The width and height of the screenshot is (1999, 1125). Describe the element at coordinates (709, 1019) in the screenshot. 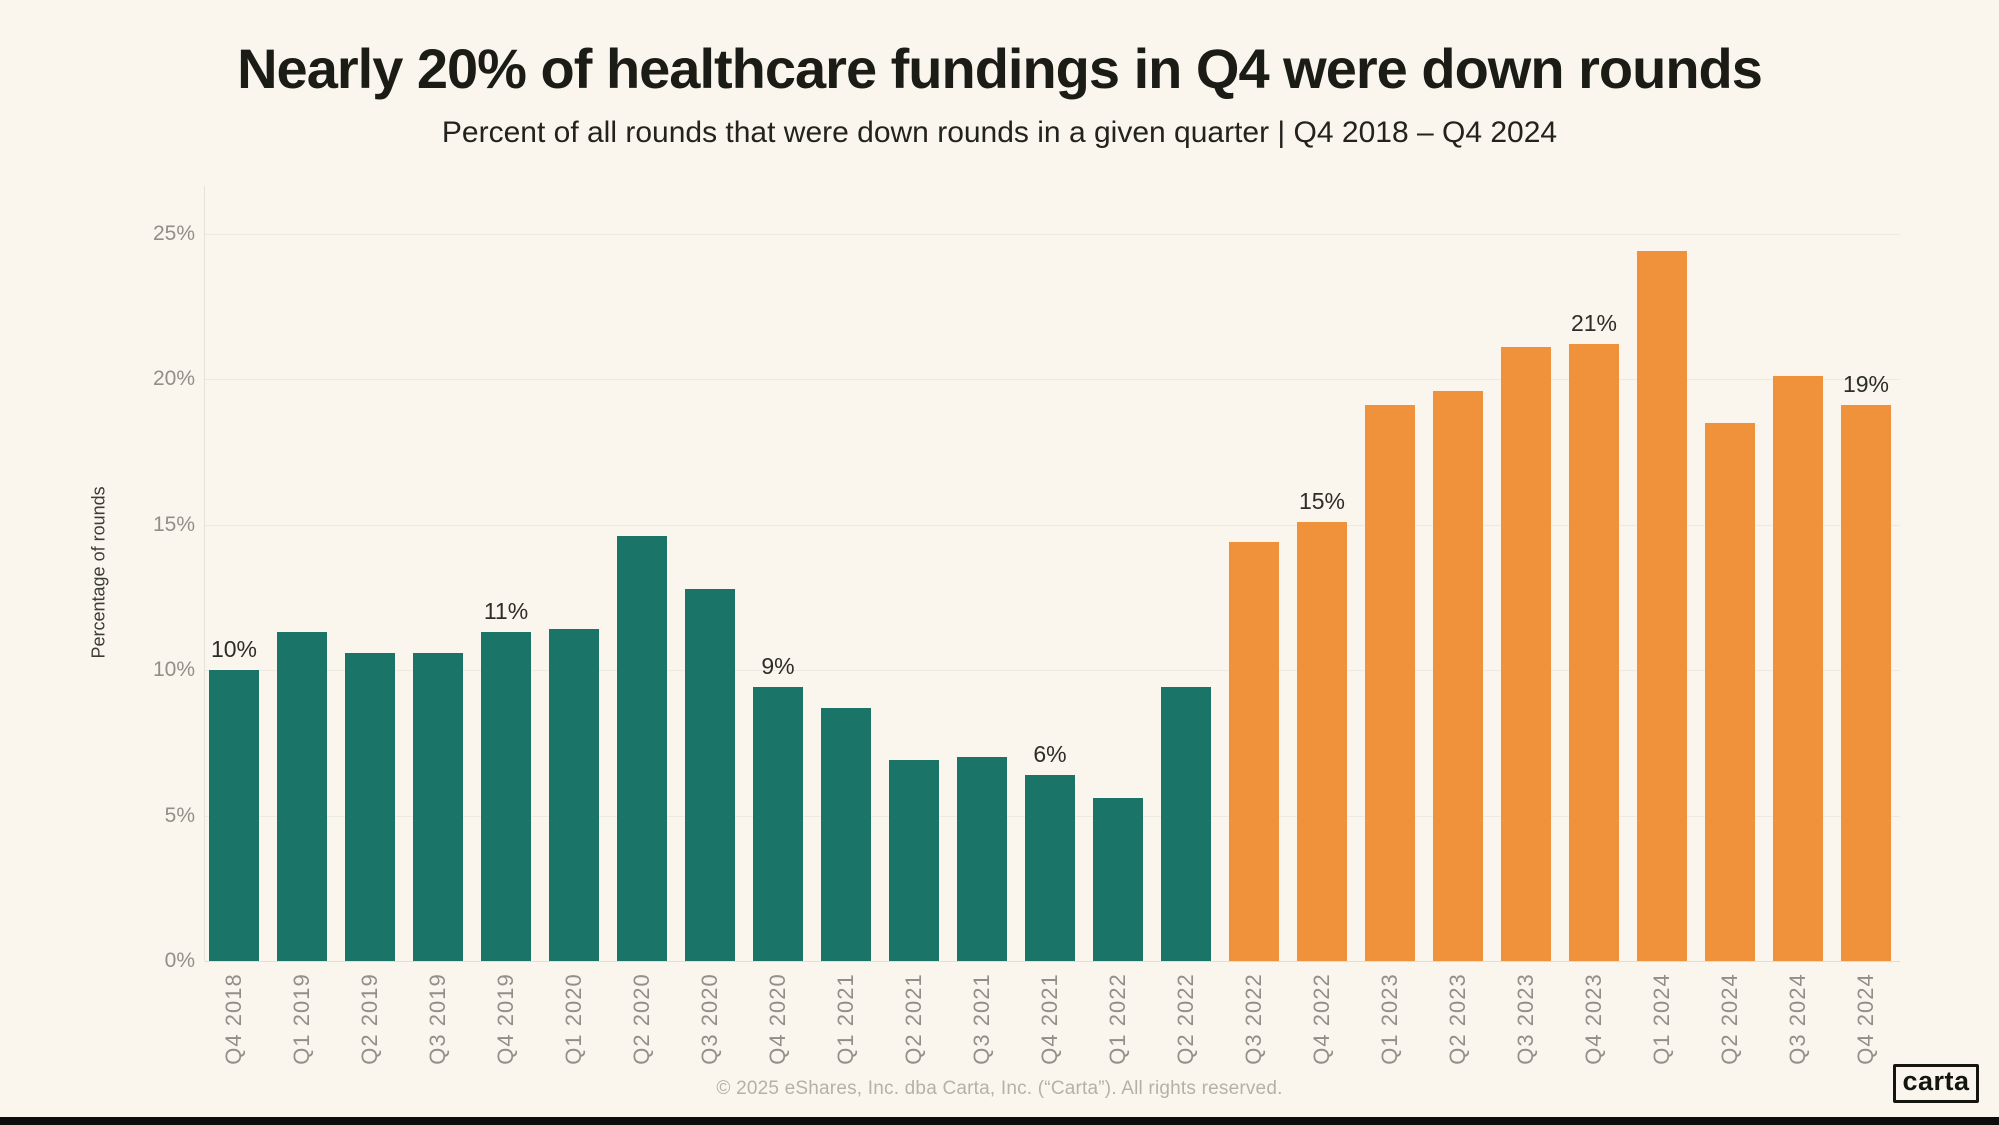

I see `x-tick-label-q3-2020: Q3 2020` at that location.